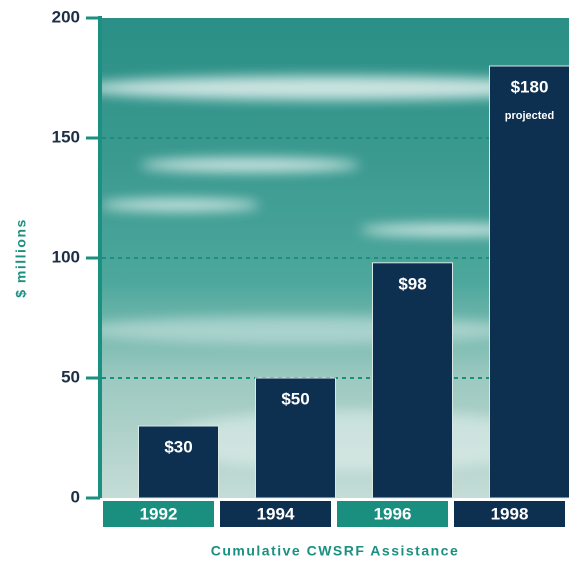  Describe the element at coordinates (66, 136) in the screenshot. I see `y-tick-label: 150` at that location.